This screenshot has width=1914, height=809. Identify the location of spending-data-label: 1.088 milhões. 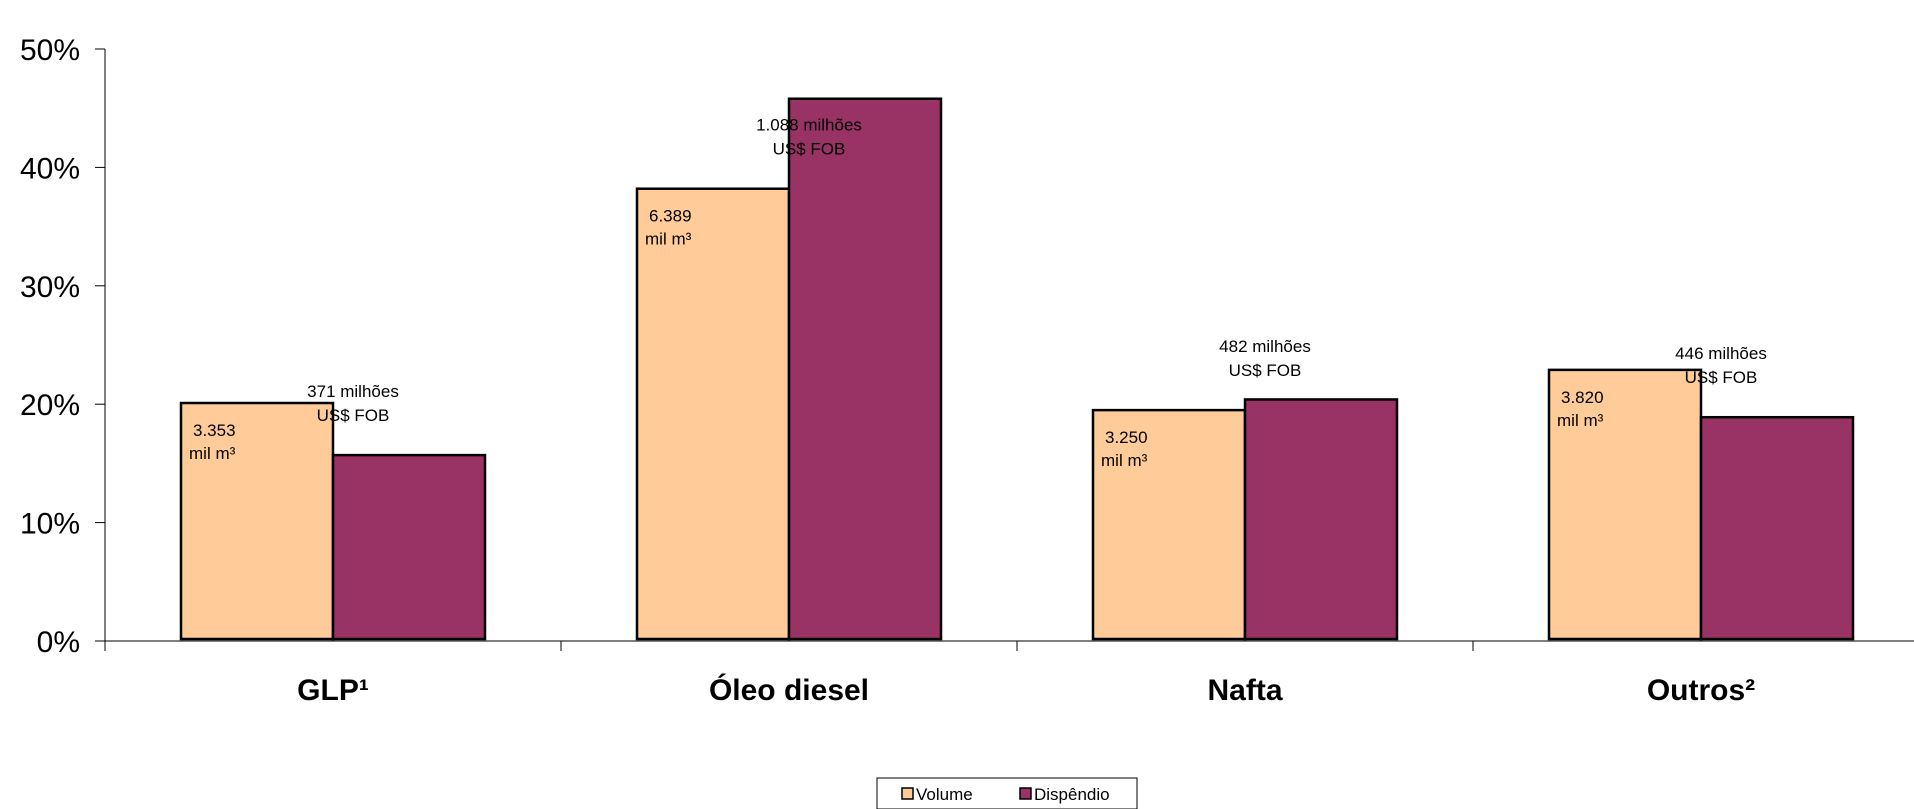
(809, 125).